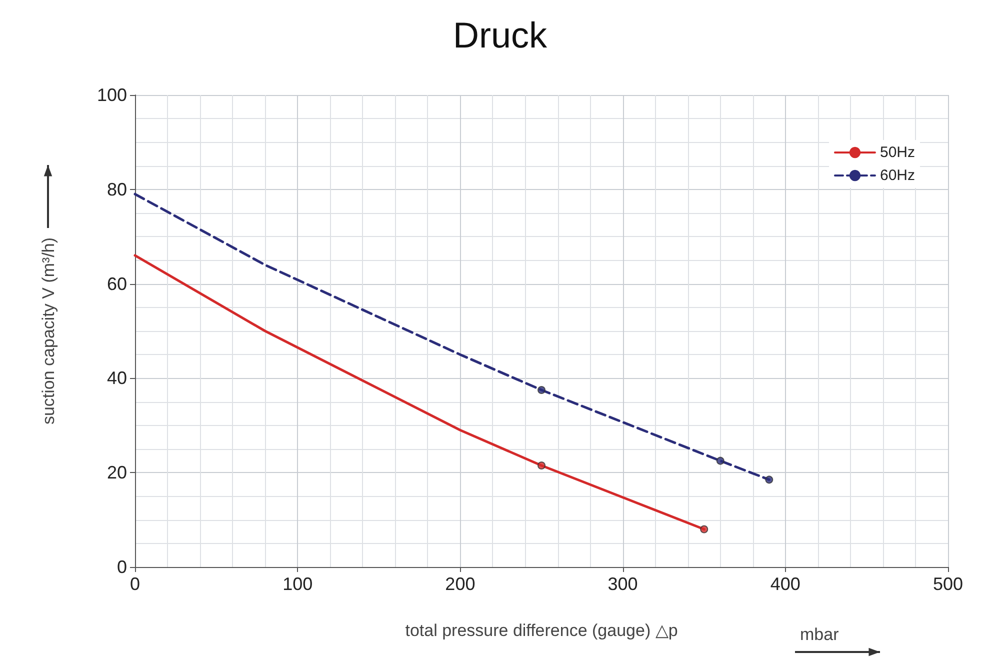 The width and height of the screenshot is (1000, 672). Describe the element at coordinates (116, 284) in the screenshot. I see `y-tick-label: 60` at that location.